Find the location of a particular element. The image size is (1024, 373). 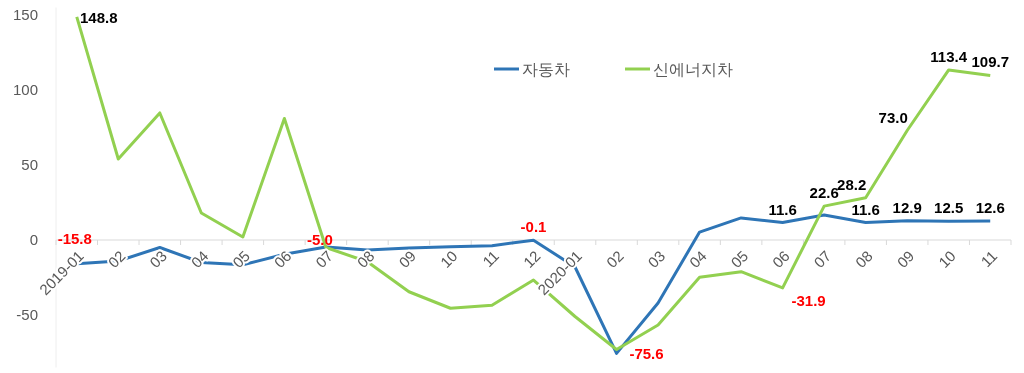

data-label: -75.6 is located at coordinates (646, 354).